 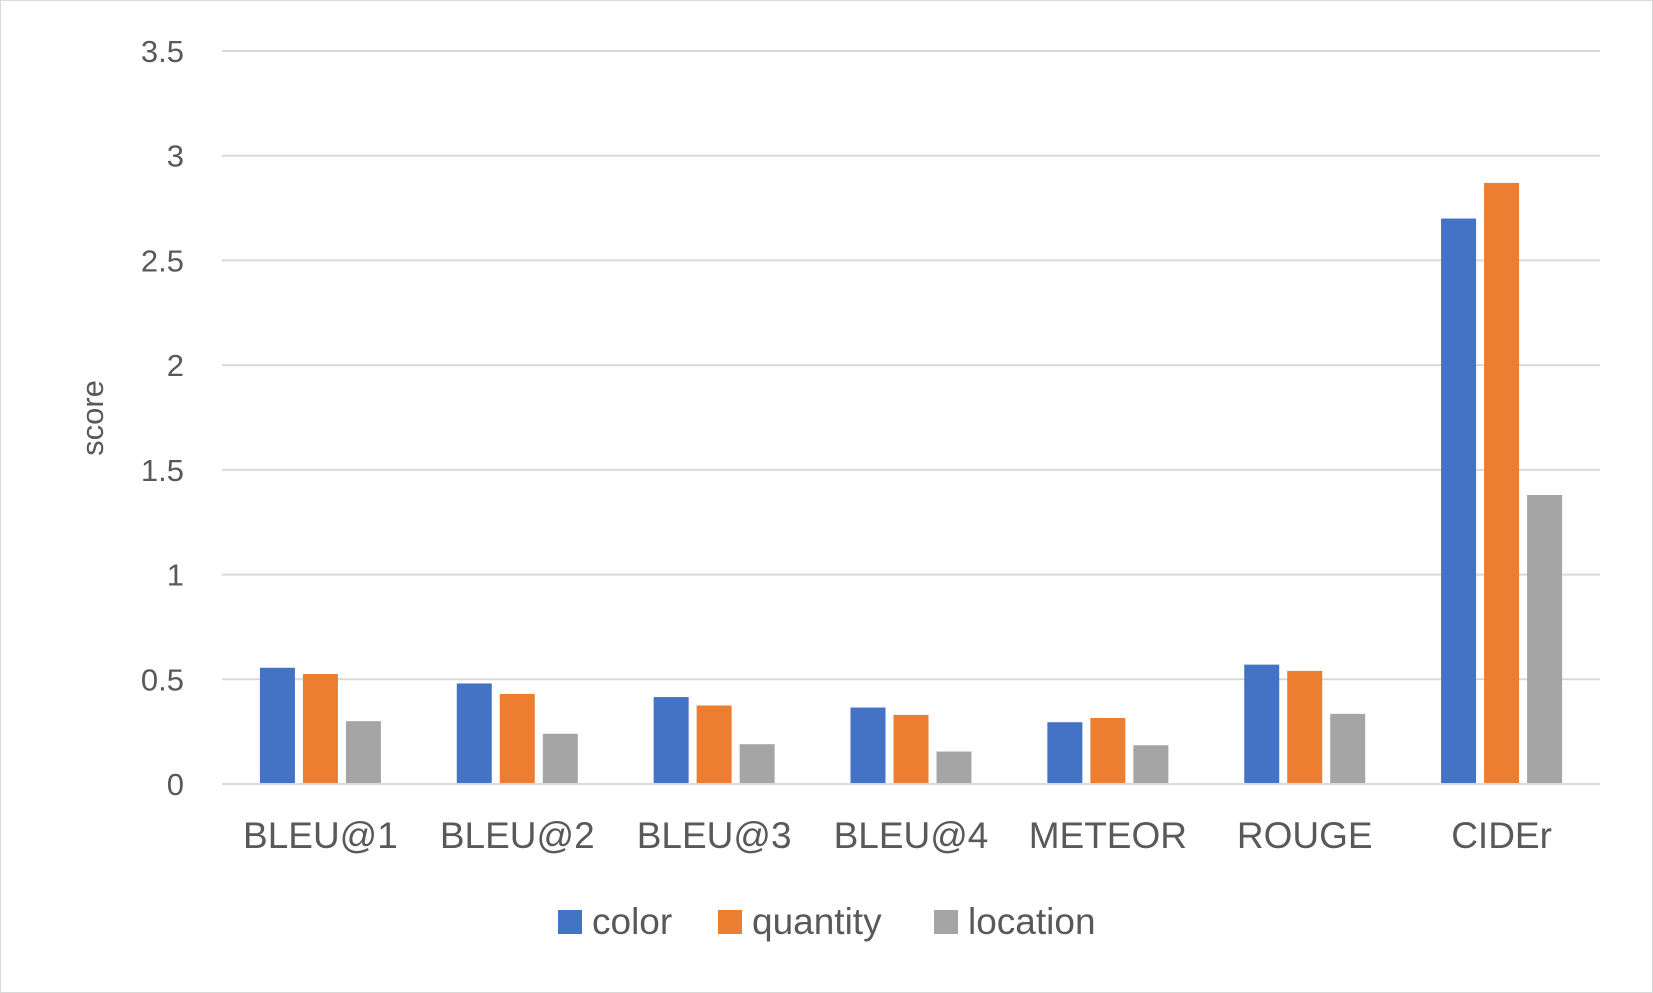 What do you see at coordinates (1502, 483) in the screenshot?
I see `bar-quantity-cider` at bounding box center [1502, 483].